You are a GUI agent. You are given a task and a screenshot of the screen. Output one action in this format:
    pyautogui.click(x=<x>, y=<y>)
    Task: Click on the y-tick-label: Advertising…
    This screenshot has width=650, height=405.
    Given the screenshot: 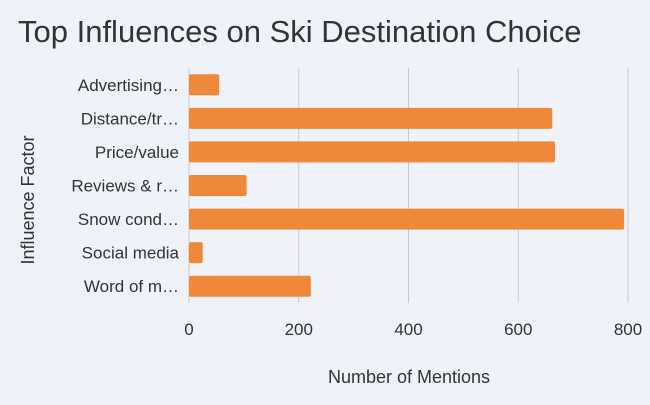 What is the action you would take?
    pyautogui.click(x=128, y=85)
    